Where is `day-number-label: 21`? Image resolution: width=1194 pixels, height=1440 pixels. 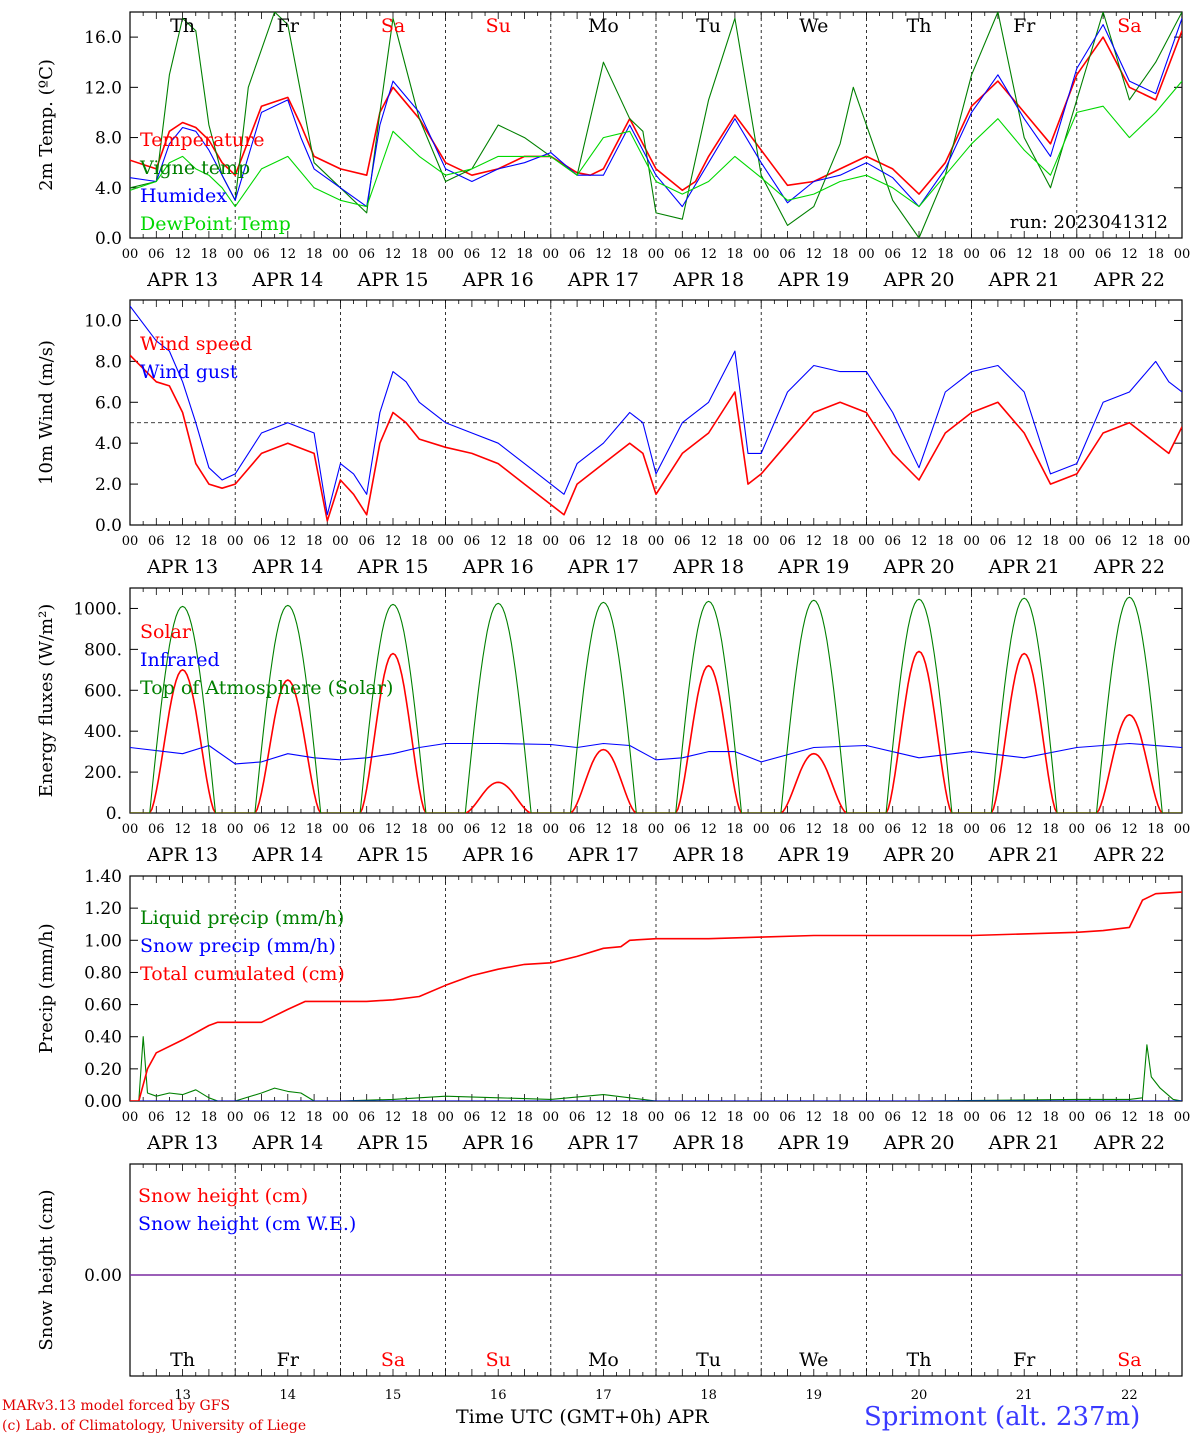 day-number-label: 21 is located at coordinates (1024, 1395).